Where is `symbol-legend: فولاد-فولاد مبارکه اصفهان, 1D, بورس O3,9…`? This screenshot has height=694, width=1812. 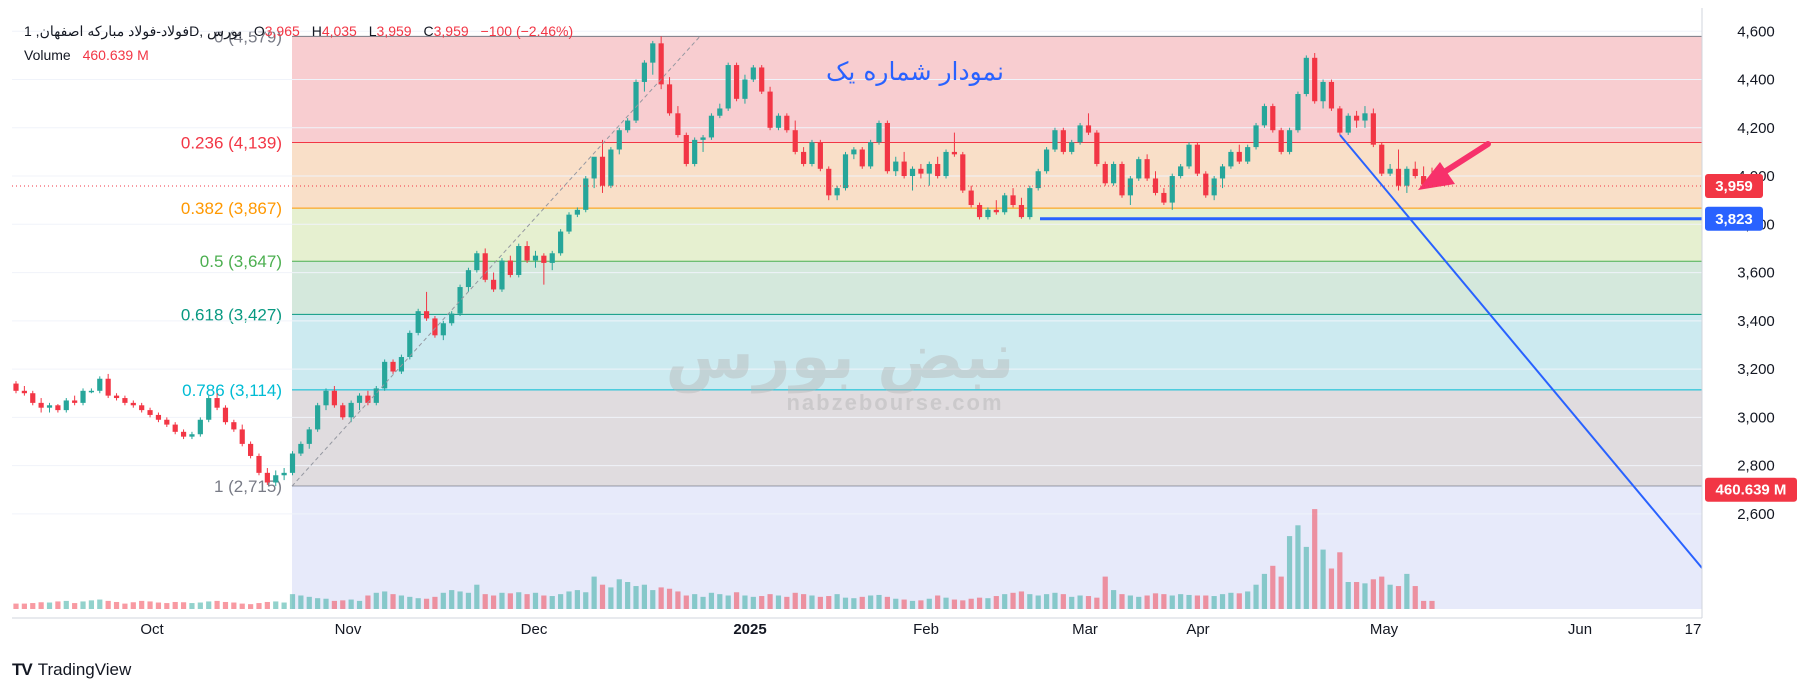
symbol-legend: فولاد-فولاد مبارکه اصفهان, 1D, بورس O3,9… is located at coordinates (298, 31).